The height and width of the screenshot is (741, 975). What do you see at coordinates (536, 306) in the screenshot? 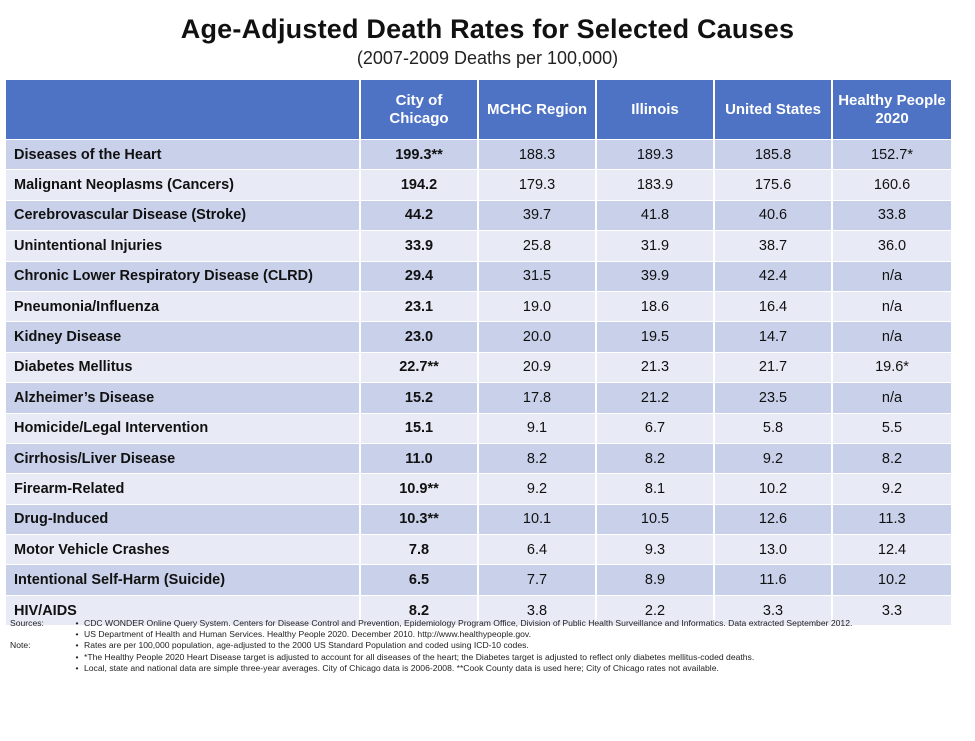
I see `cell-mchc-region: 19.0` at bounding box center [536, 306].